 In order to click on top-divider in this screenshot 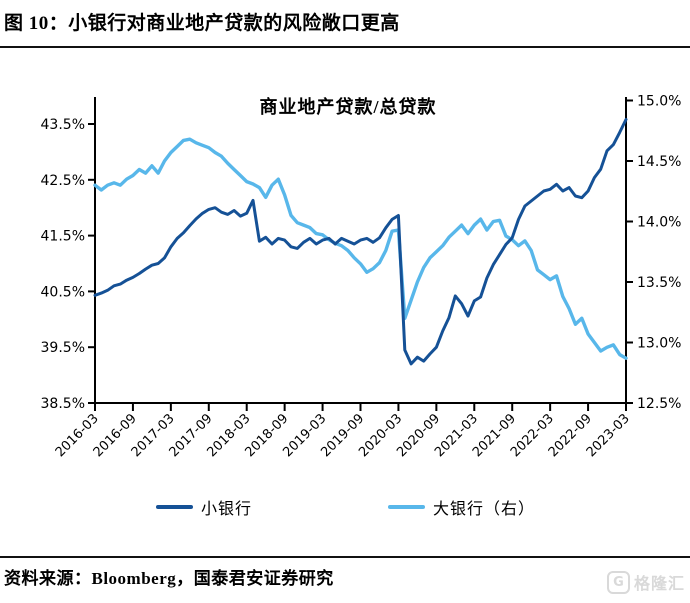, I will do `click(345, 47)`.